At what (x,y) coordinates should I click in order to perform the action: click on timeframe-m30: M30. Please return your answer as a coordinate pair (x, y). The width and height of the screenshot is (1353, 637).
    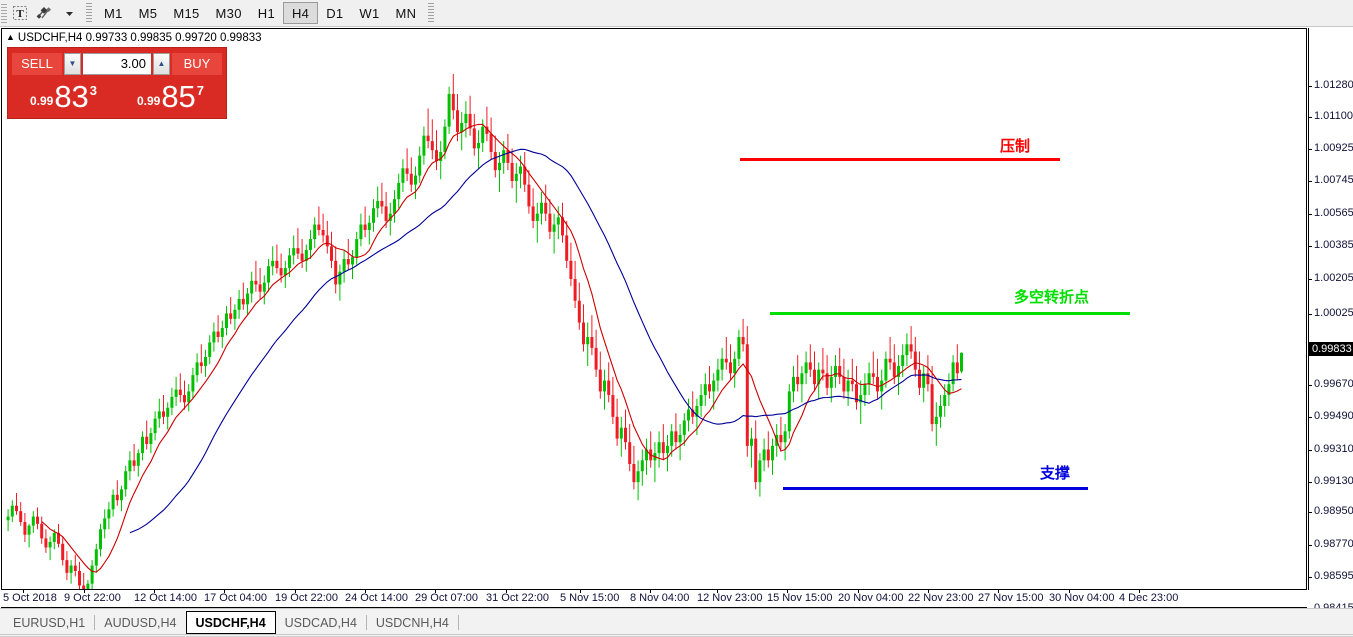
    Looking at the image, I should click on (228, 13).